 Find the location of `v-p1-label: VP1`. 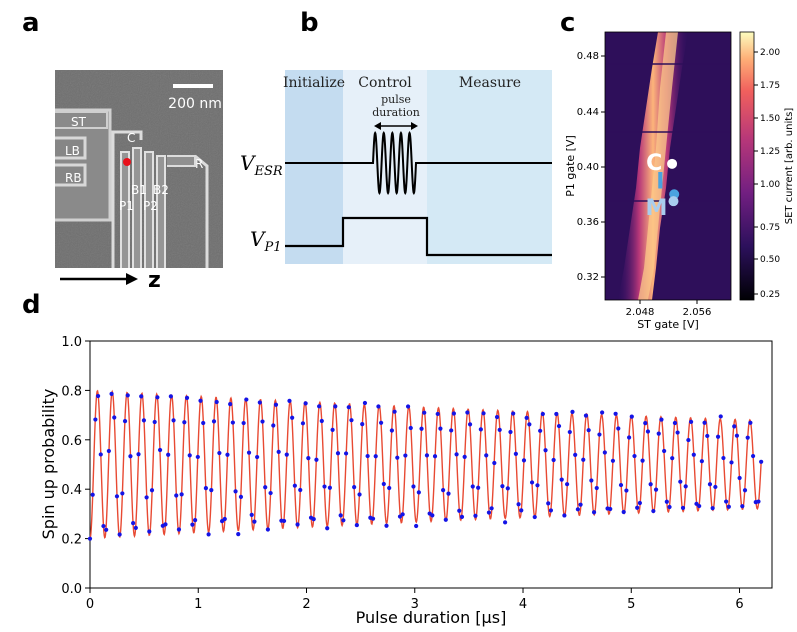

v-p1-label: VP1 is located at coordinates (265, 241).